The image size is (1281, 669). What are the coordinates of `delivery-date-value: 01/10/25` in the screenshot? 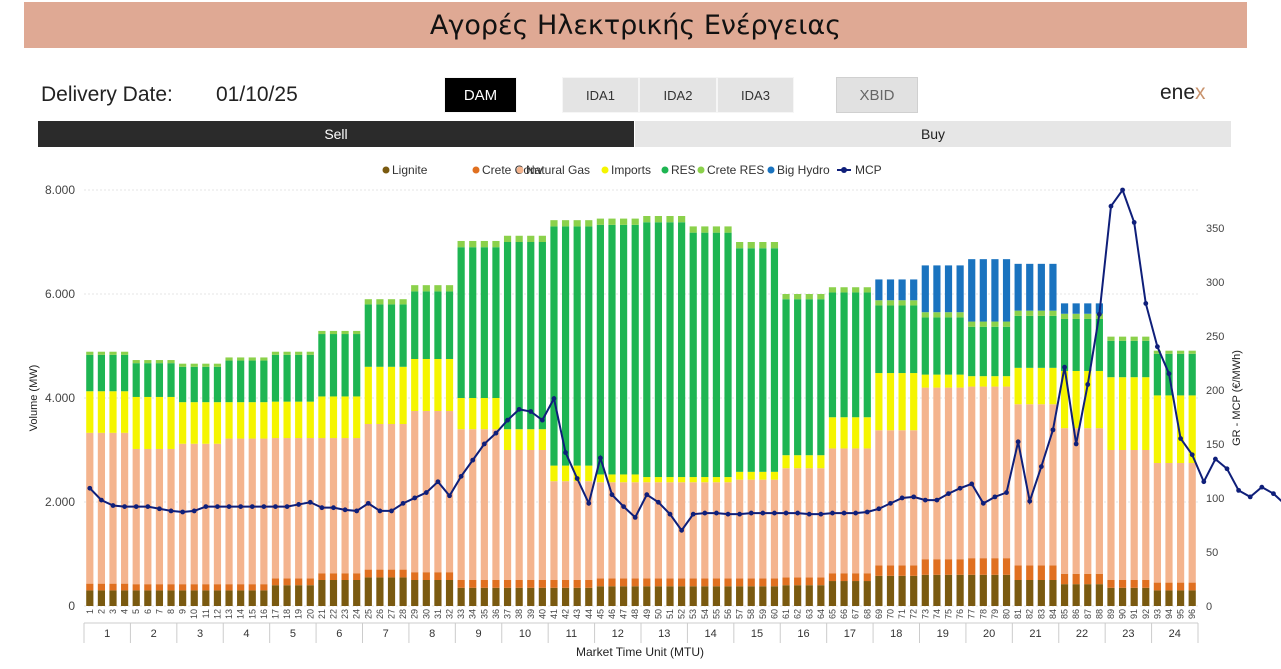 It's located at (257, 94).